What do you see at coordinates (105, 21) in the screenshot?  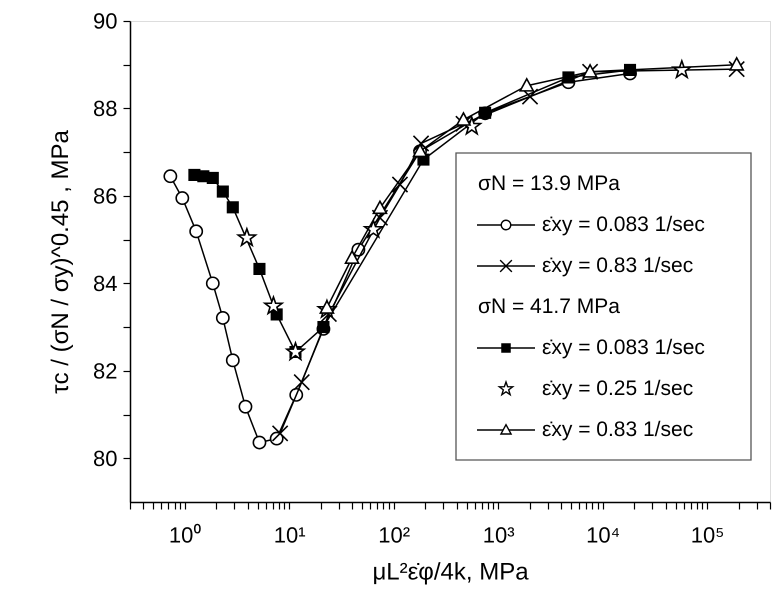 I see `y-tick-label: 90` at bounding box center [105, 21].